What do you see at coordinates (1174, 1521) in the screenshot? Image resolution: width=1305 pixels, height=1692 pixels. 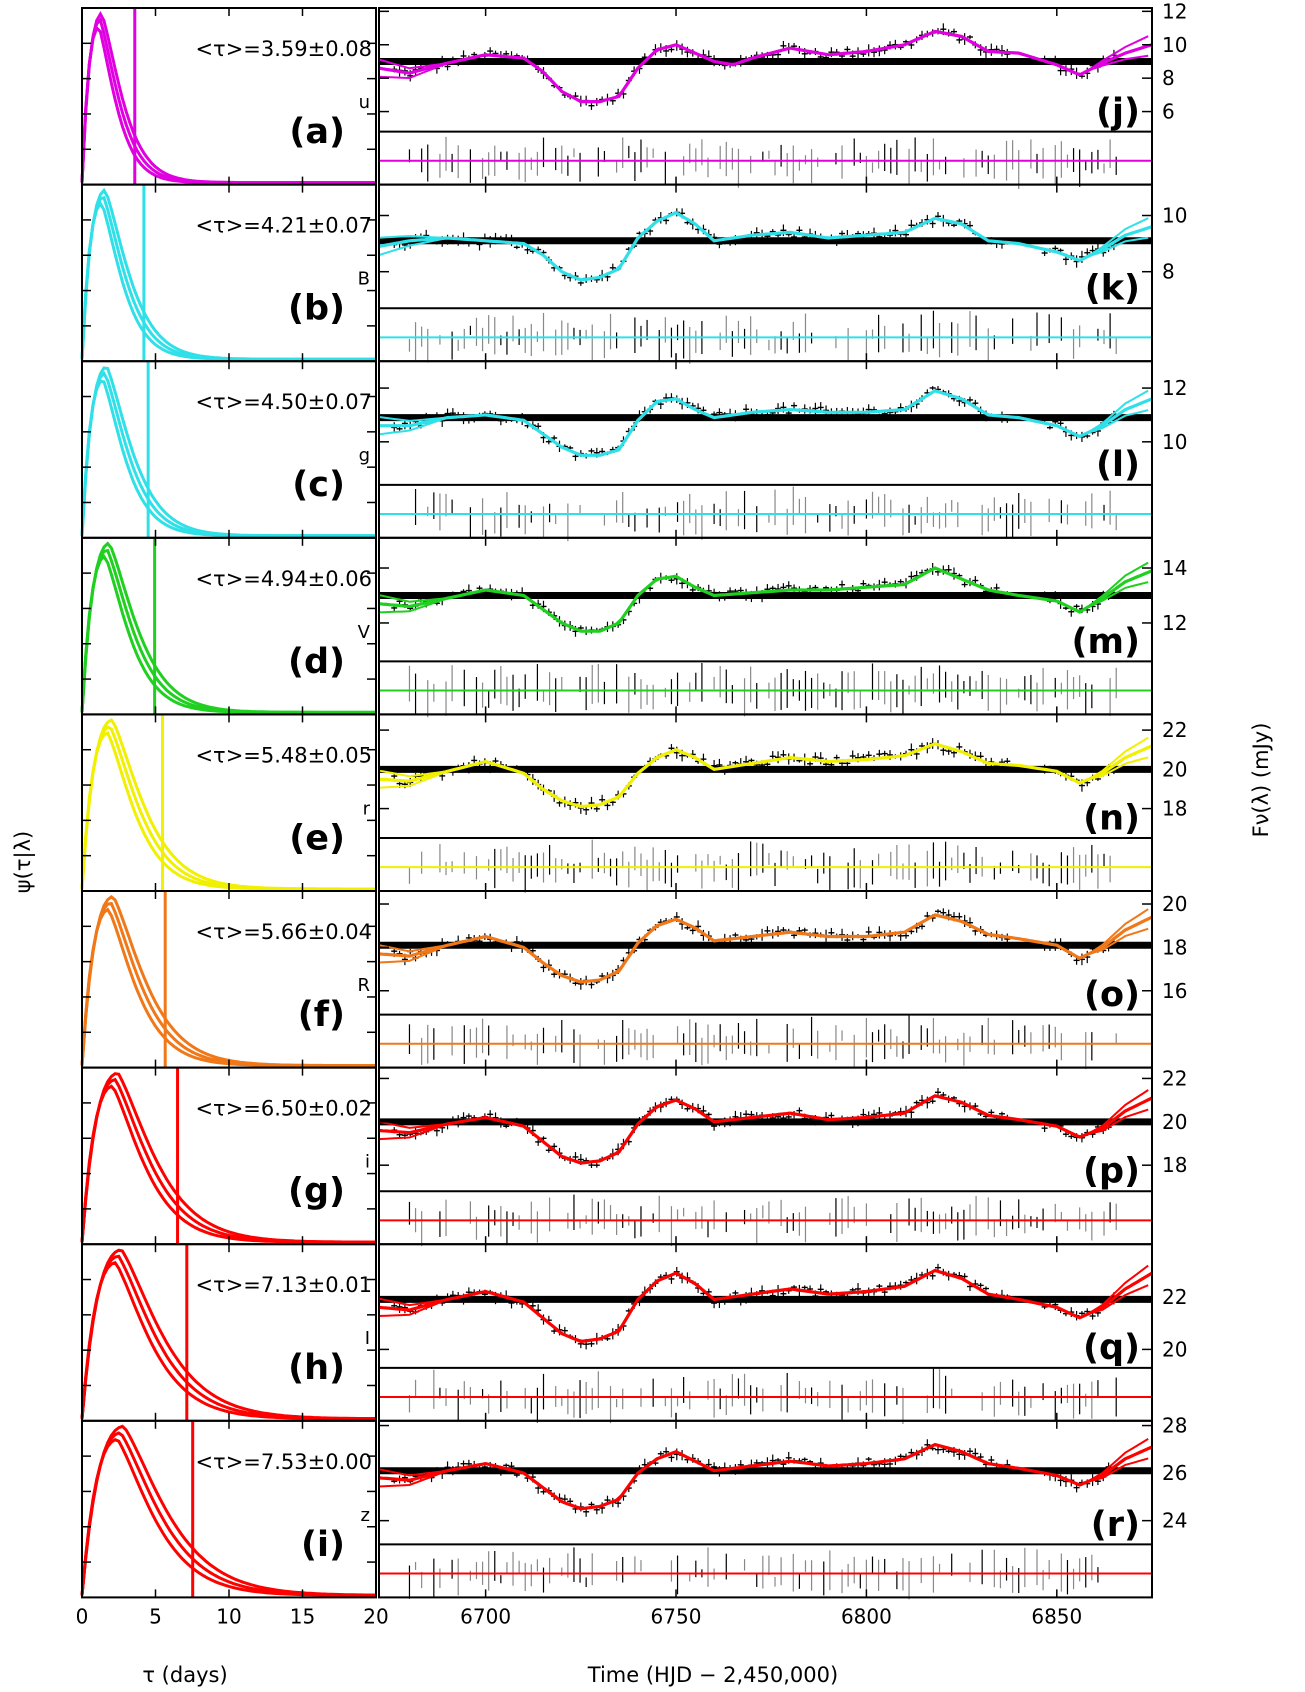 I see `lc-ytick-label: 24` at bounding box center [1174, 1521].